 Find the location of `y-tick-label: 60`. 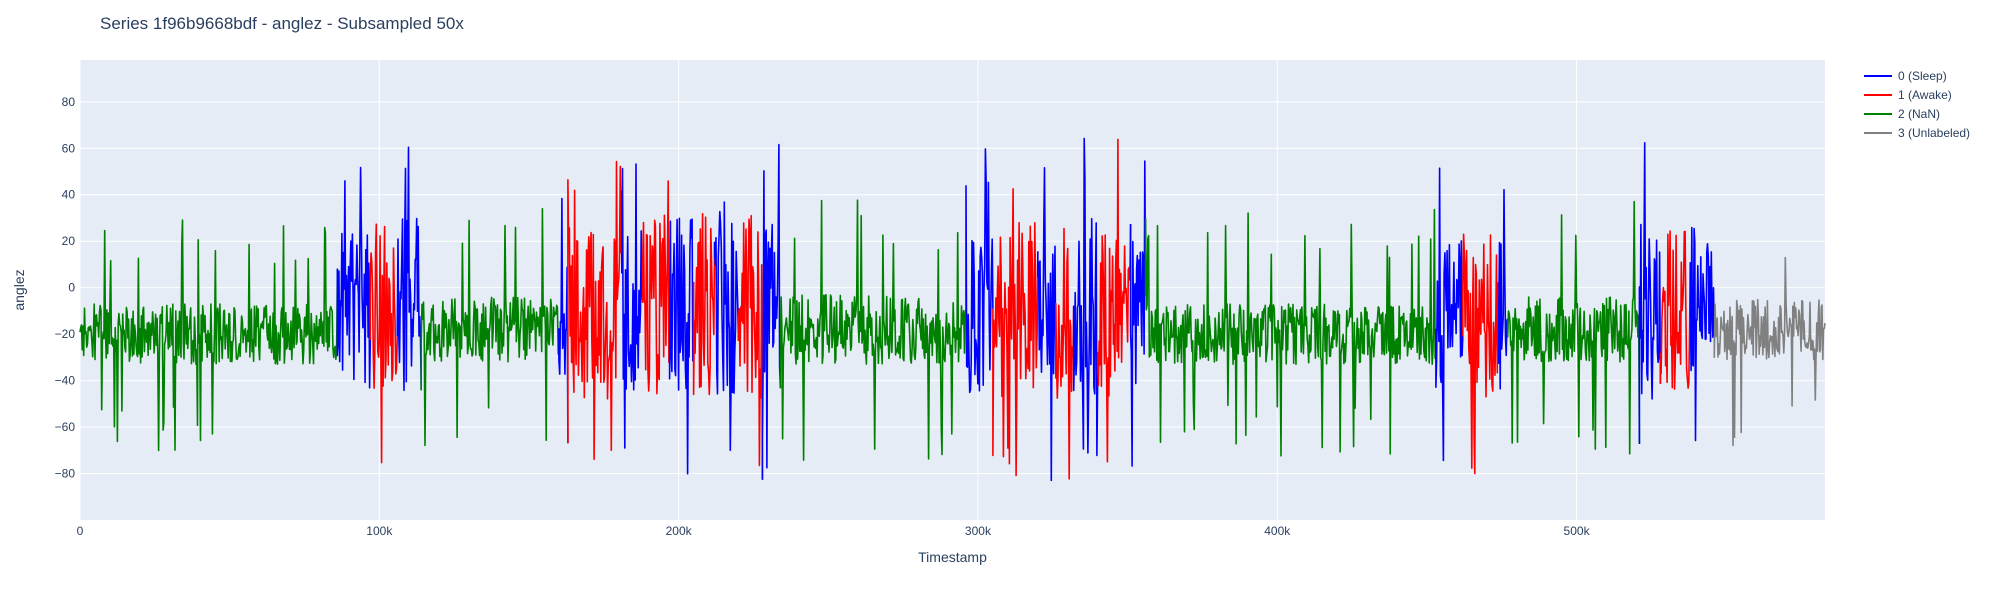

y-tick-label: 60 is located at coordinates (69, 148).